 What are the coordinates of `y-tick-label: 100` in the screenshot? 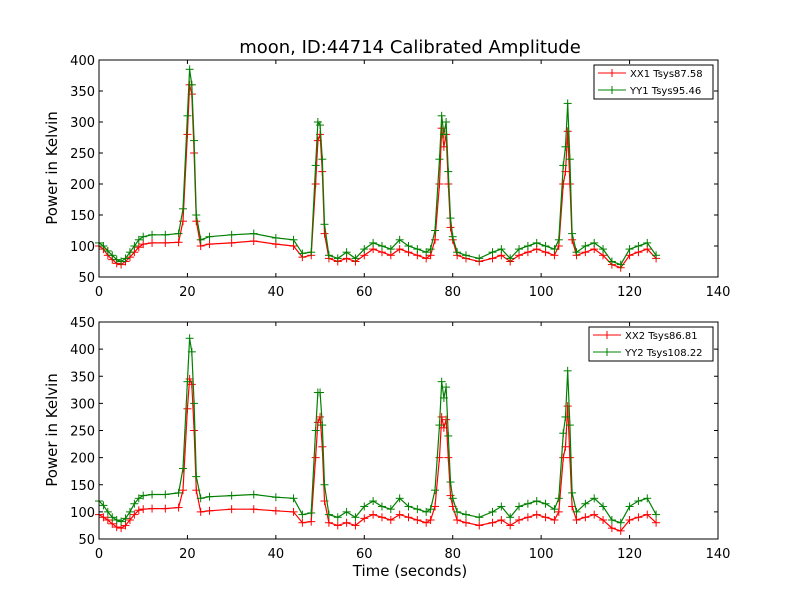 It's located at (82, 513).